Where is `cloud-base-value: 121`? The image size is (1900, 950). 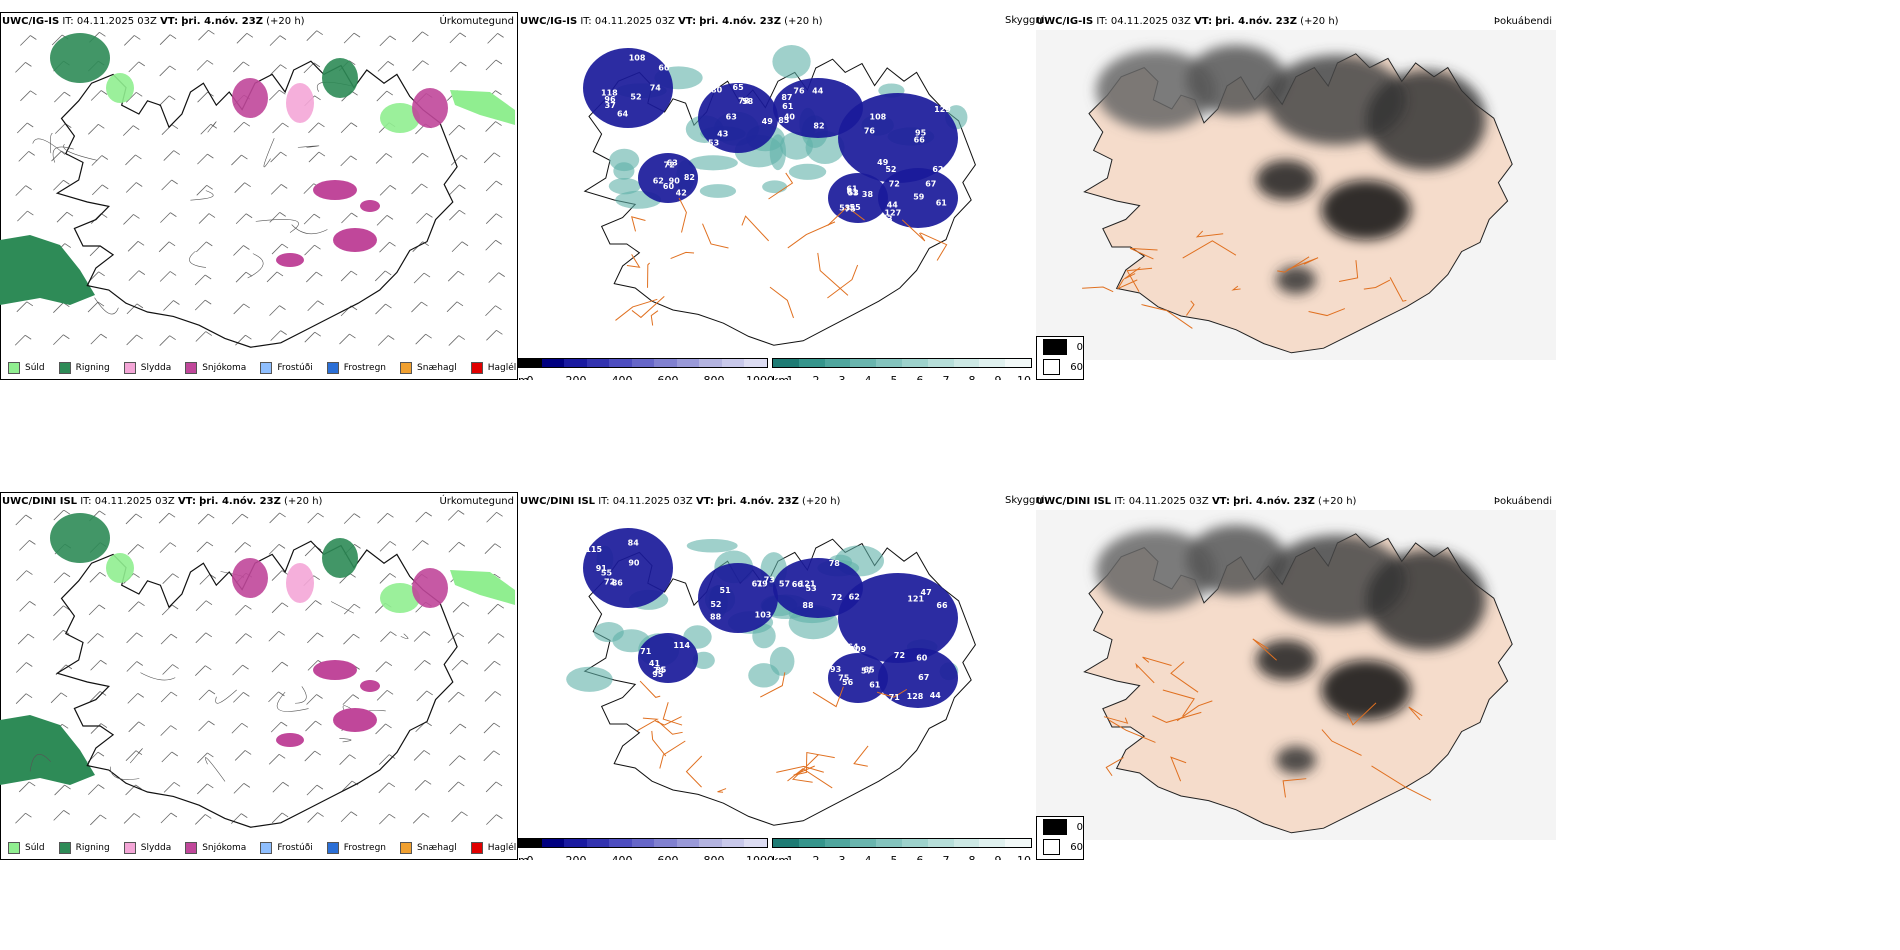 cloud-base-value: 121 is located at coordinates (915, 599).